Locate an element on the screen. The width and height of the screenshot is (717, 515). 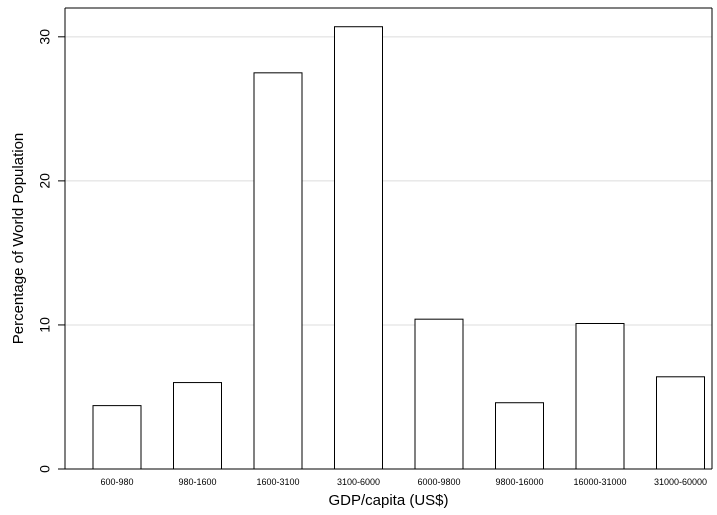
y-tick-label: 0 is located at coordinates (45, 469).